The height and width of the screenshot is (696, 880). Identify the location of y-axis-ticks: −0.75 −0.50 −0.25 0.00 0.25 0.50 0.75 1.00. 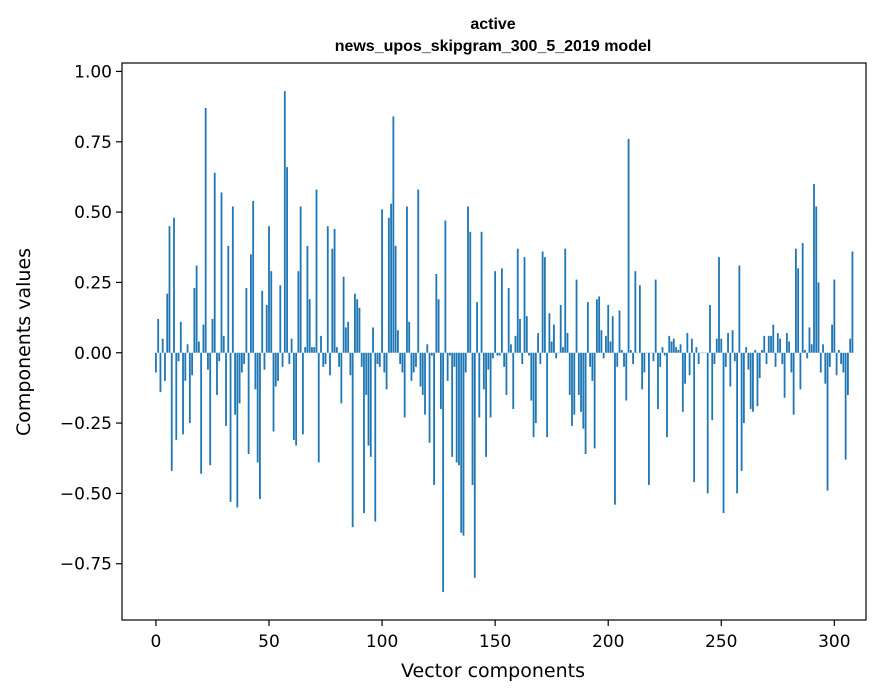
(91, 318).